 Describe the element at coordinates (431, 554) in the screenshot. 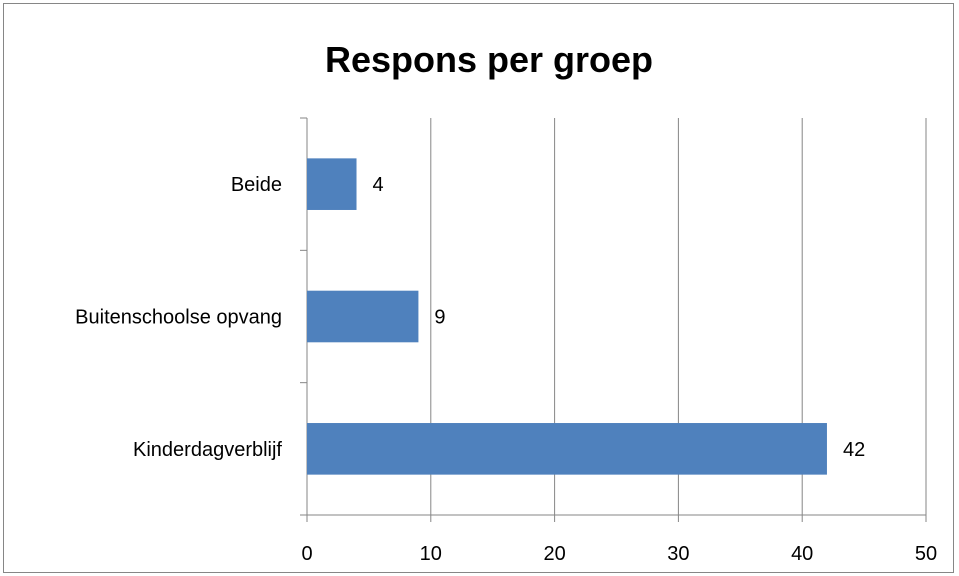

I see `x-tick-label-10: 10` at that location.